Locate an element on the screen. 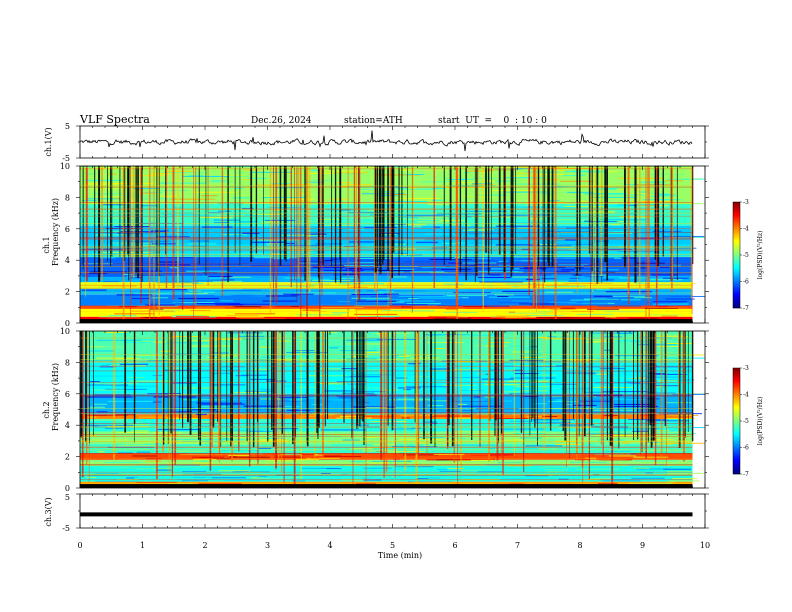 This screenshot has height=612, width=792. ch1-y-tick-bottom: -5 is located at coordinates (66, 158).